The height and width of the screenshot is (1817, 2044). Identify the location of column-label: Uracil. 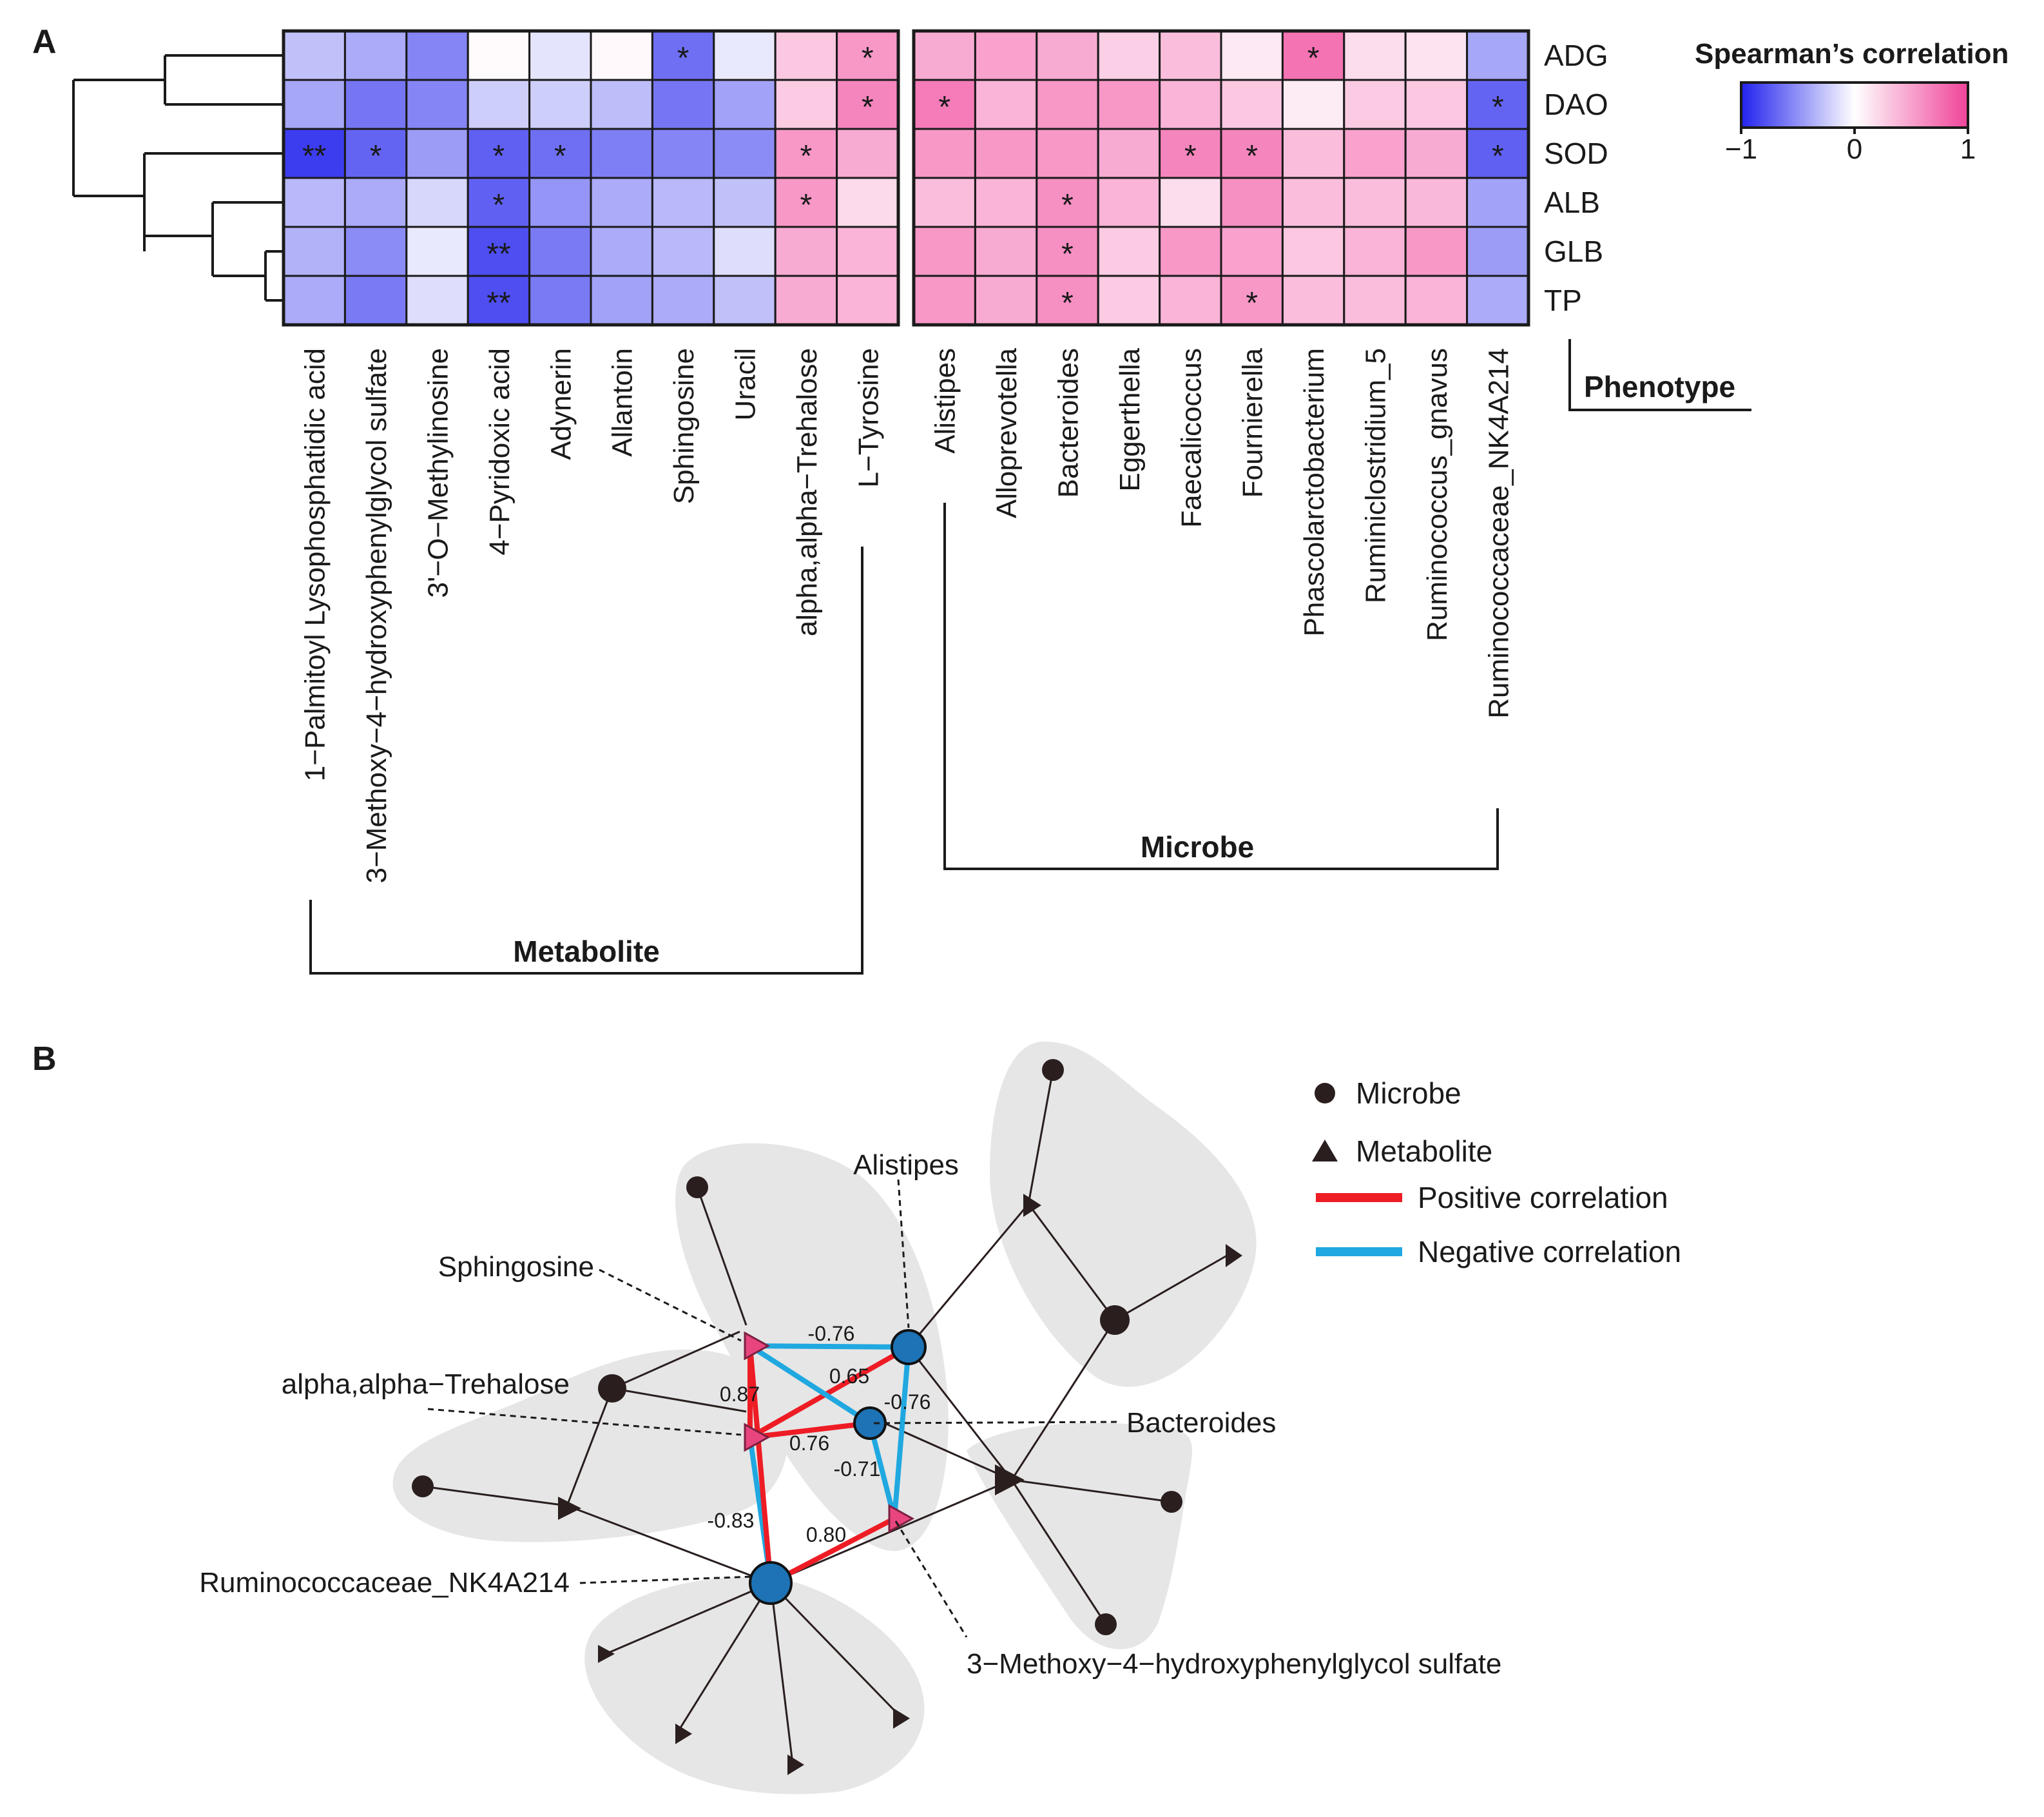
(746, 384).